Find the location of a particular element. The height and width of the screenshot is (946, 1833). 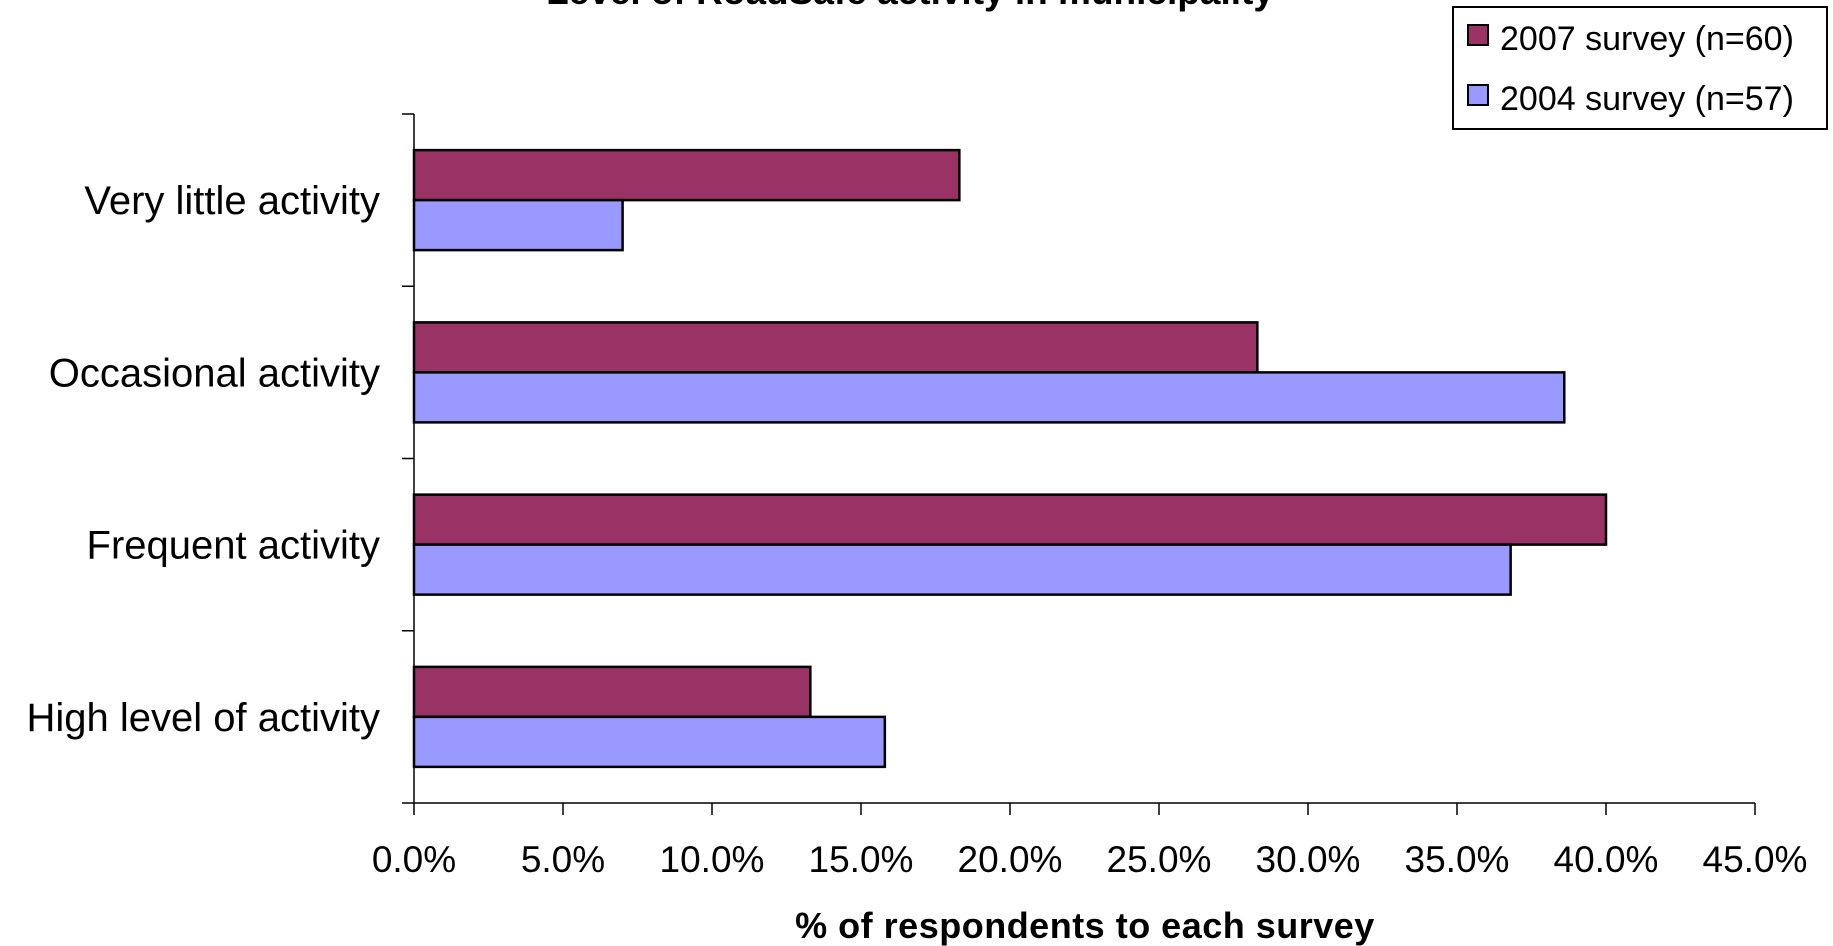

category-label: Occasional activity is located at coordinates (214, 373).